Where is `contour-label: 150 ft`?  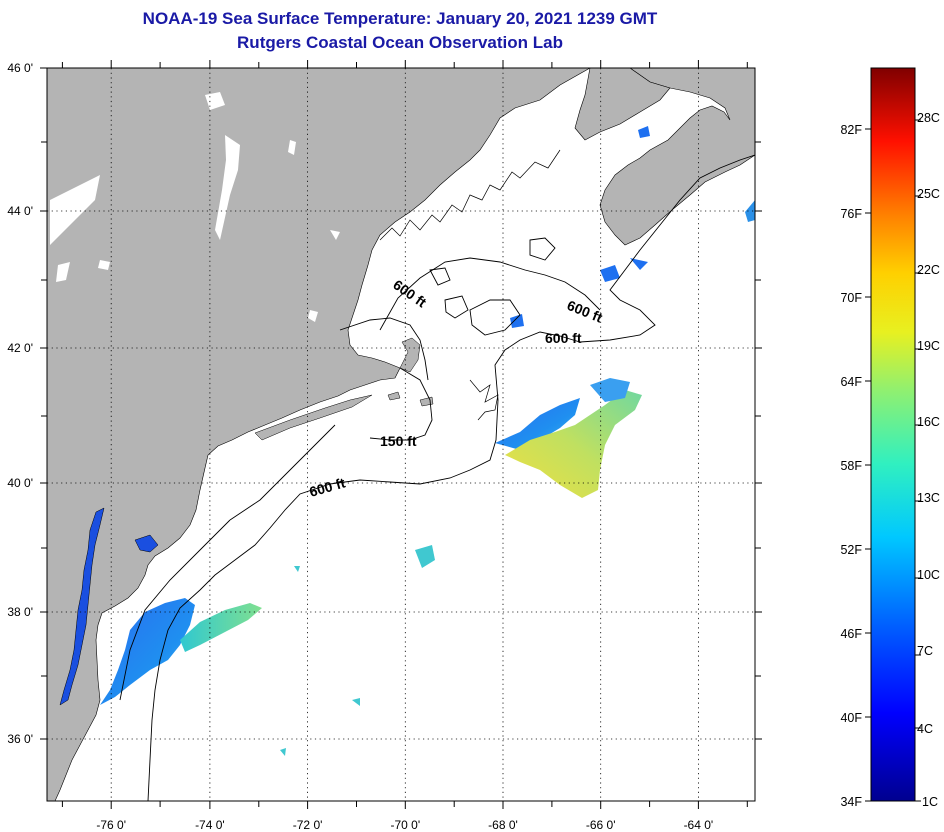
contour-label: 150 ft is located at coordinates (398, 441).